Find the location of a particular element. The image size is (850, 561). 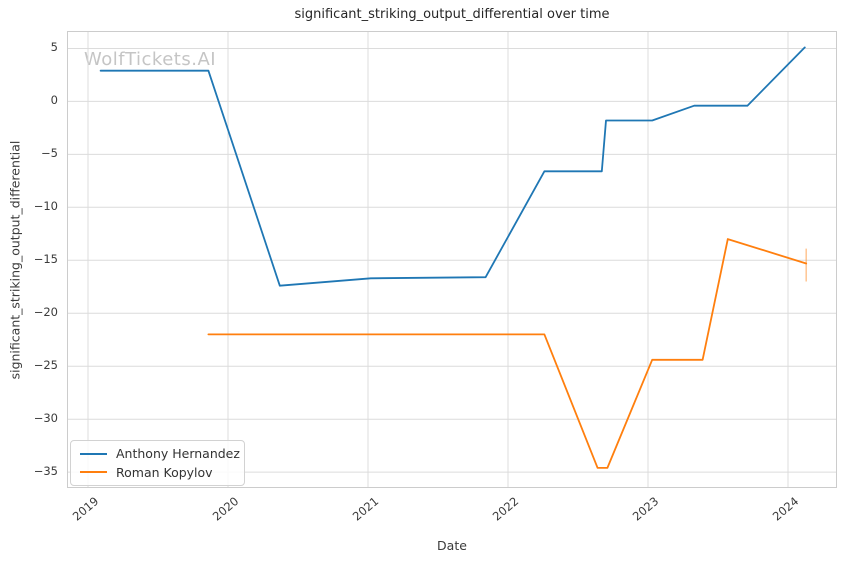

y-tick-label: −5 is located at coordinates (49, 153).